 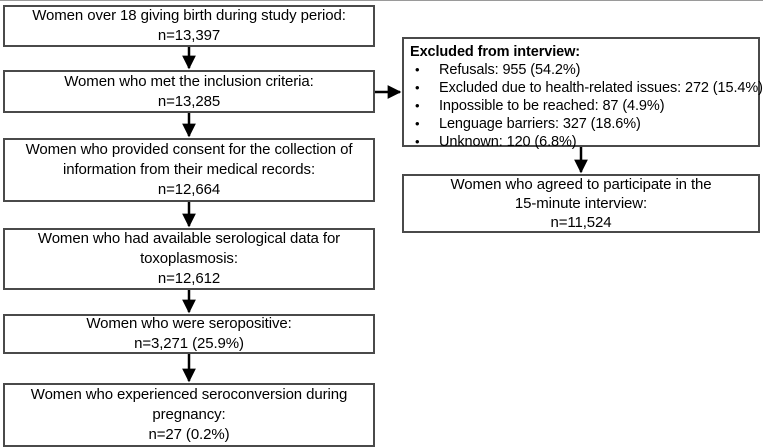 I want to click on flow-box-text: Women who agreed to participate in the, so click(x=581, y=184).